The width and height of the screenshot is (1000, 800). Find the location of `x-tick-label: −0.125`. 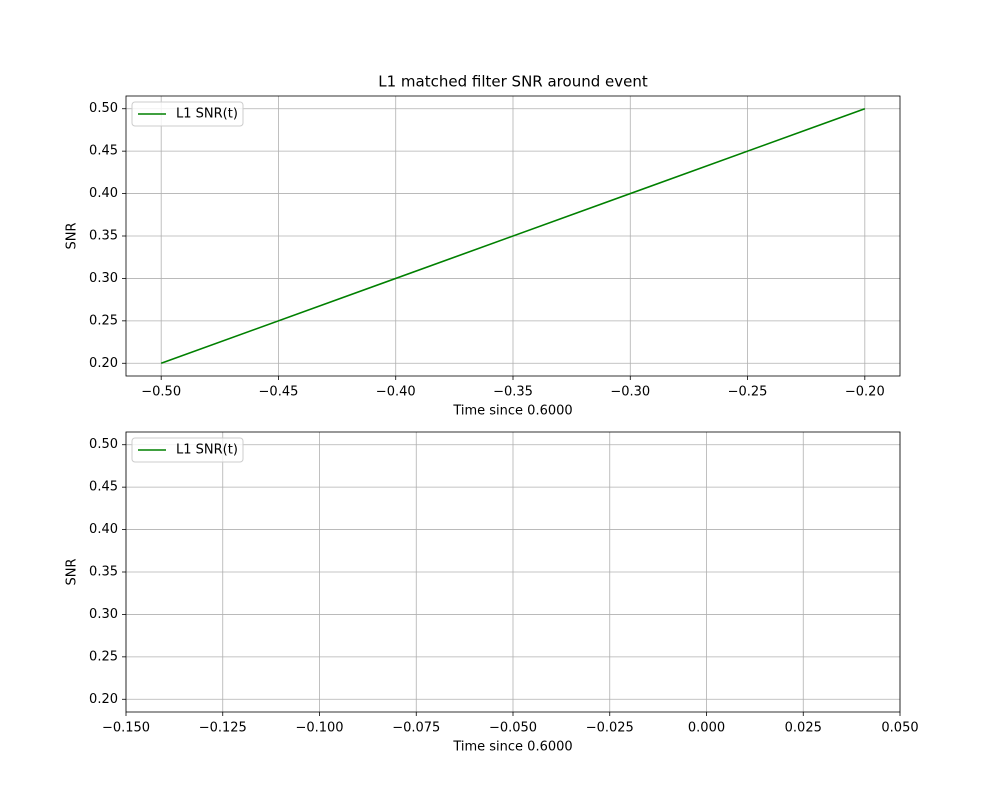

x-tick-label: −0.125 is located at coordinates (223, 728).